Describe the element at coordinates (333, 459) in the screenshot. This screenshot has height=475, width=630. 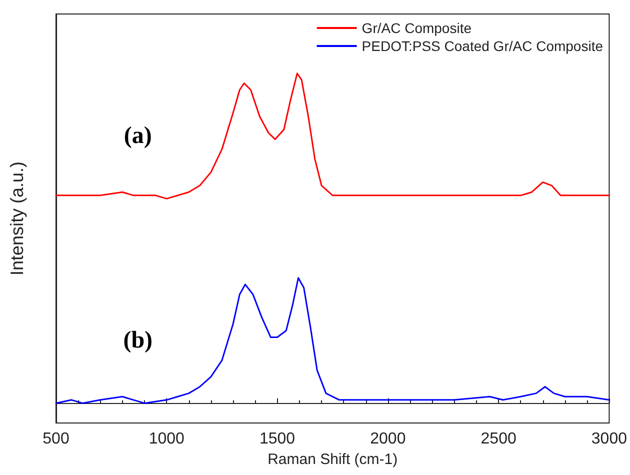
I see `x-axis-title: Raman Shift (cm-1)` at that location.